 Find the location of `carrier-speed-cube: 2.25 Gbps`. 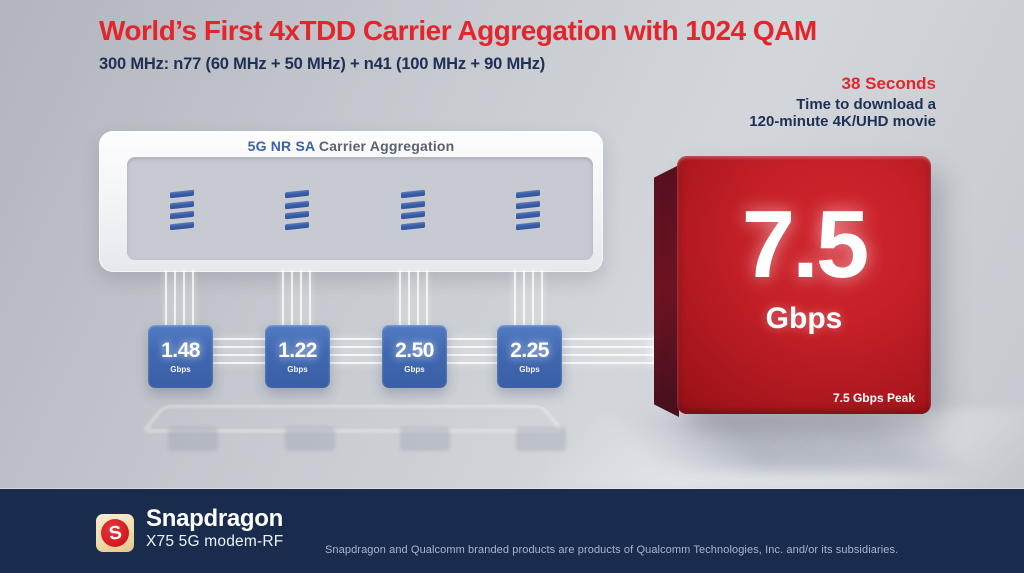

carrier-speed-cube: 2.25 Gbps is located at coordinates (529, 356).